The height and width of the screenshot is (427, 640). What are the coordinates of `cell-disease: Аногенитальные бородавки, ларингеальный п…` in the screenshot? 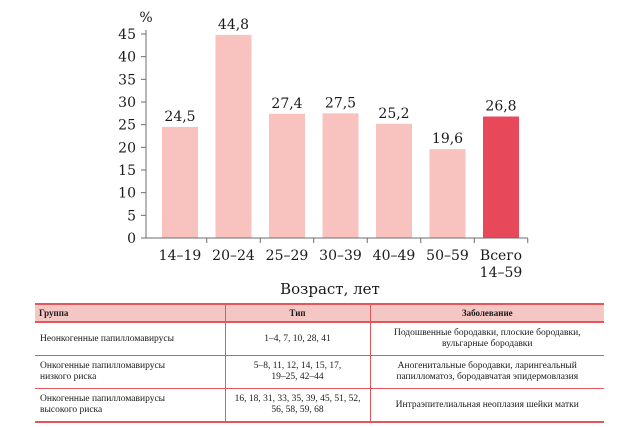 It's located at (487, 372).